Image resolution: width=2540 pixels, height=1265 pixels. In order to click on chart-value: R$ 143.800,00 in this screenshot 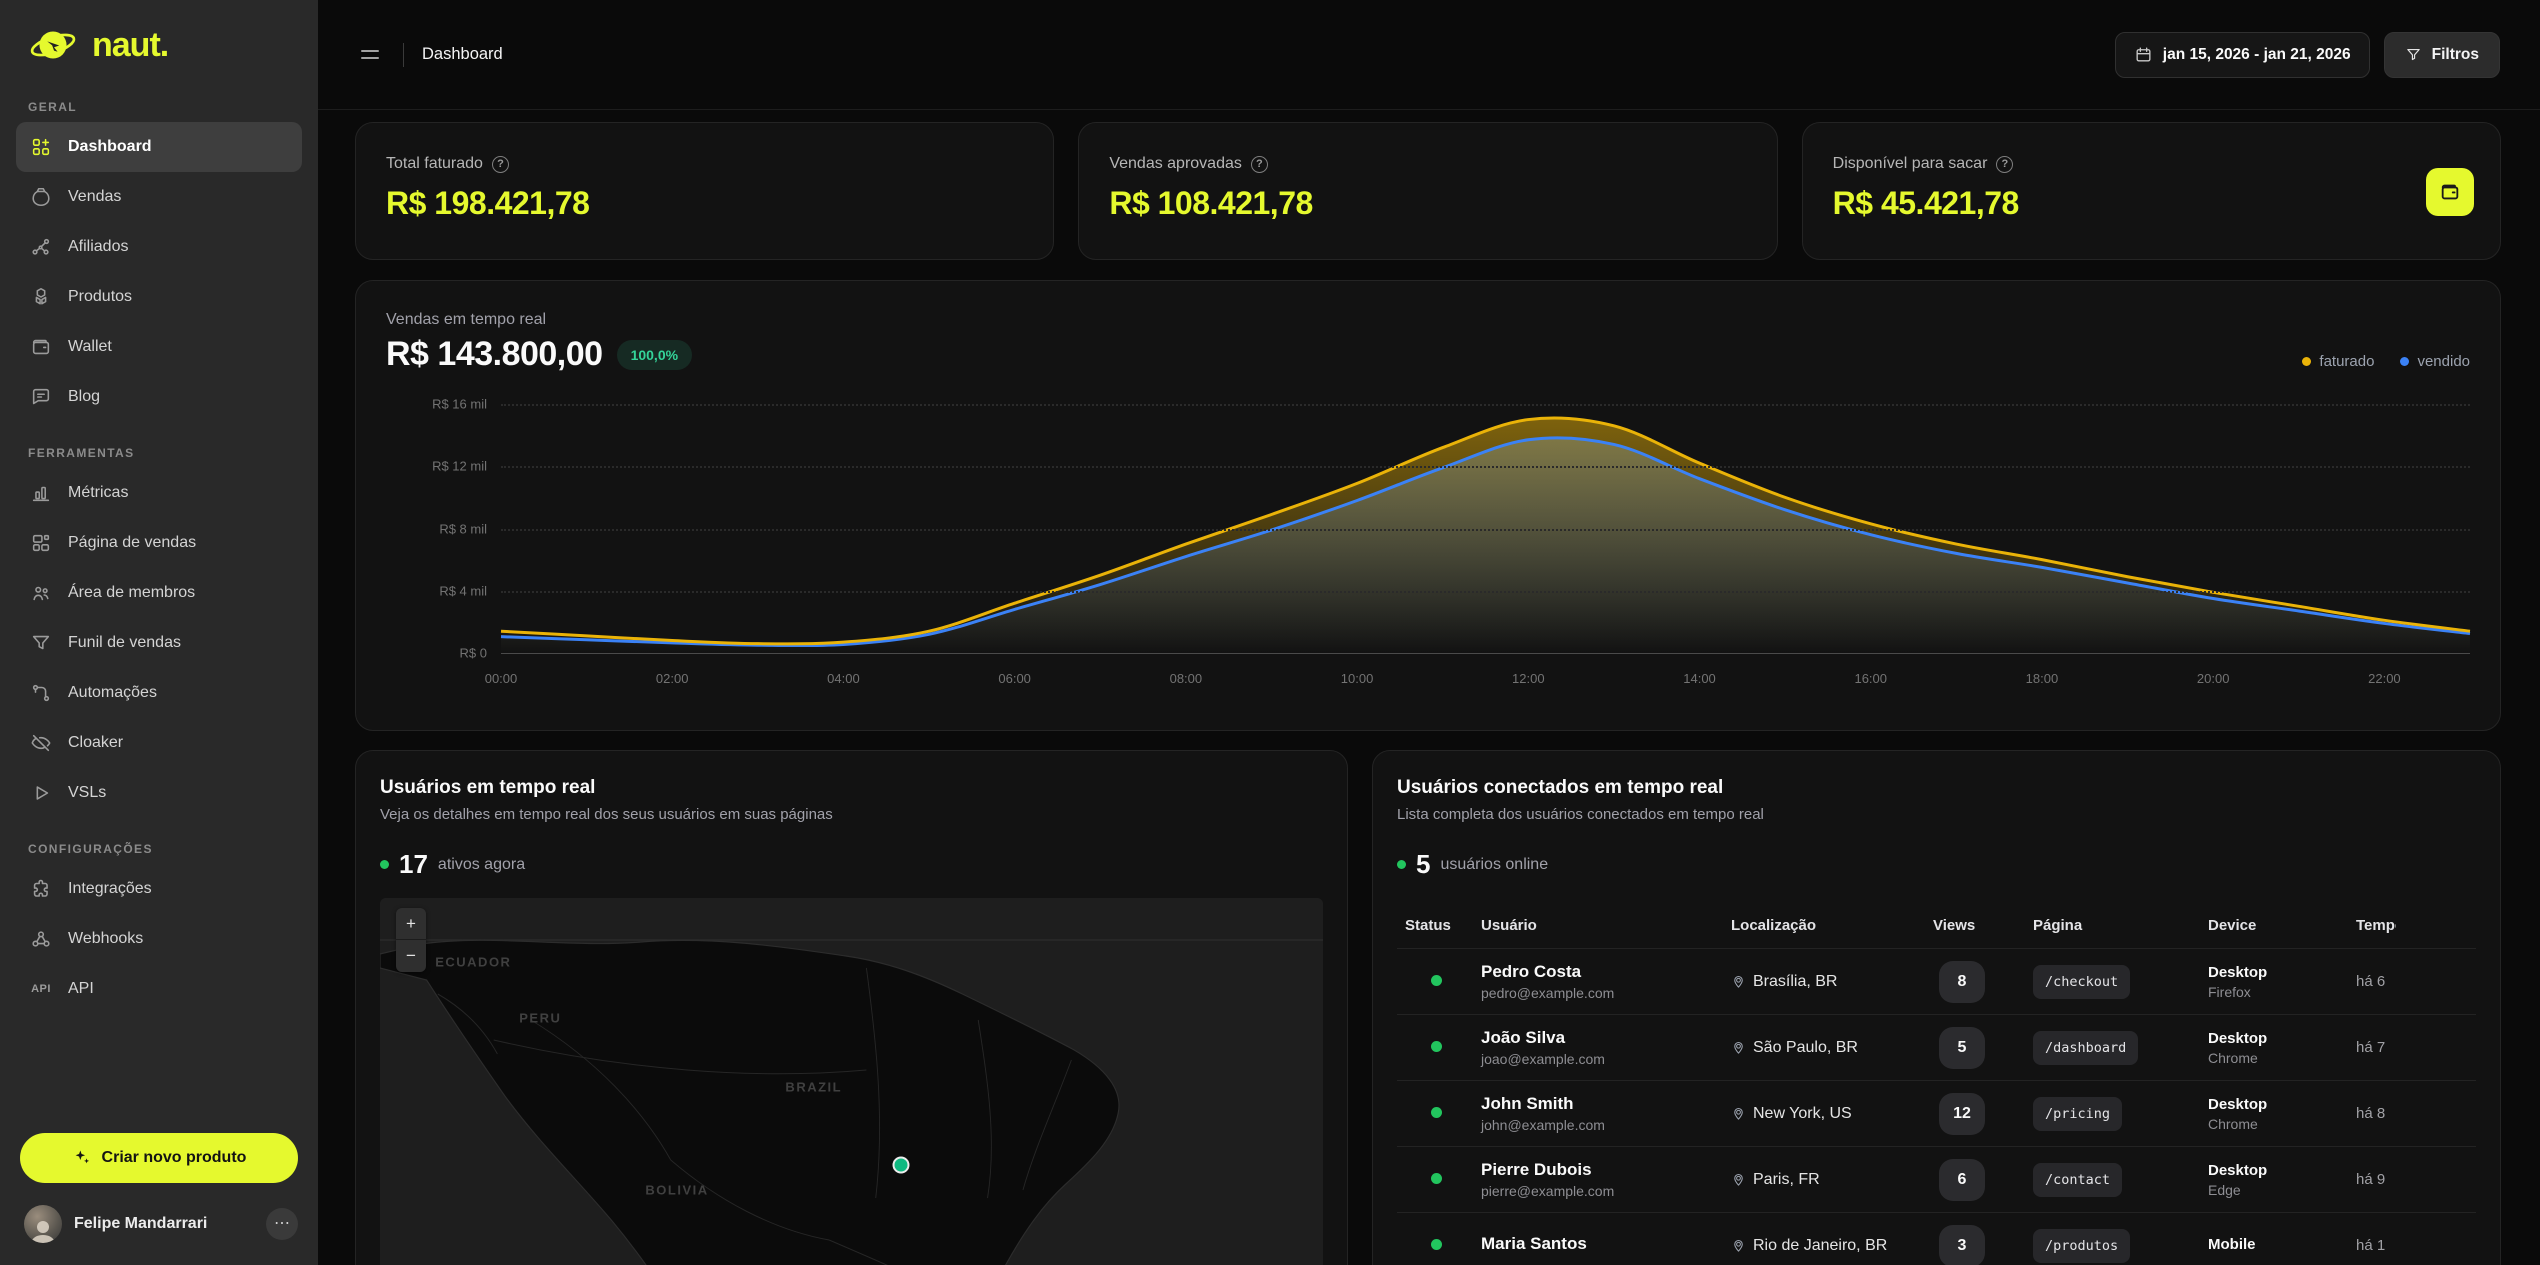, I will do `click(494, 354)`.